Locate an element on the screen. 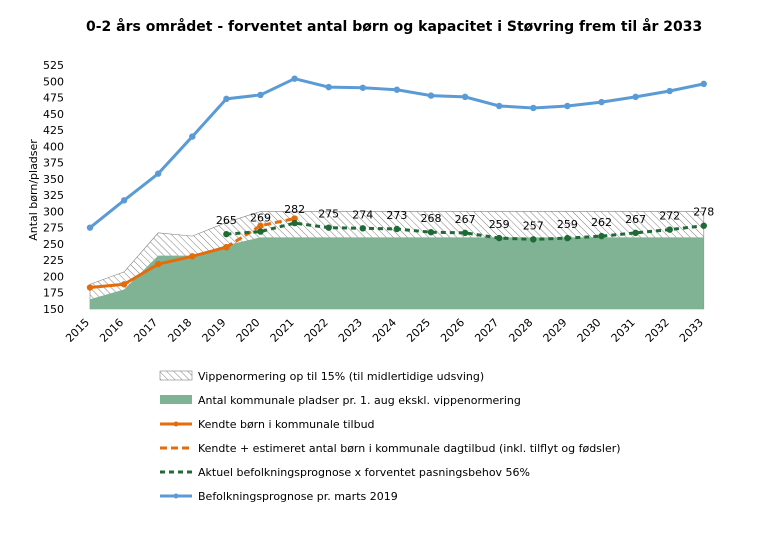 This screenshot has width=764, height=552. data-label: 272 is located at coordinates (669, 216).